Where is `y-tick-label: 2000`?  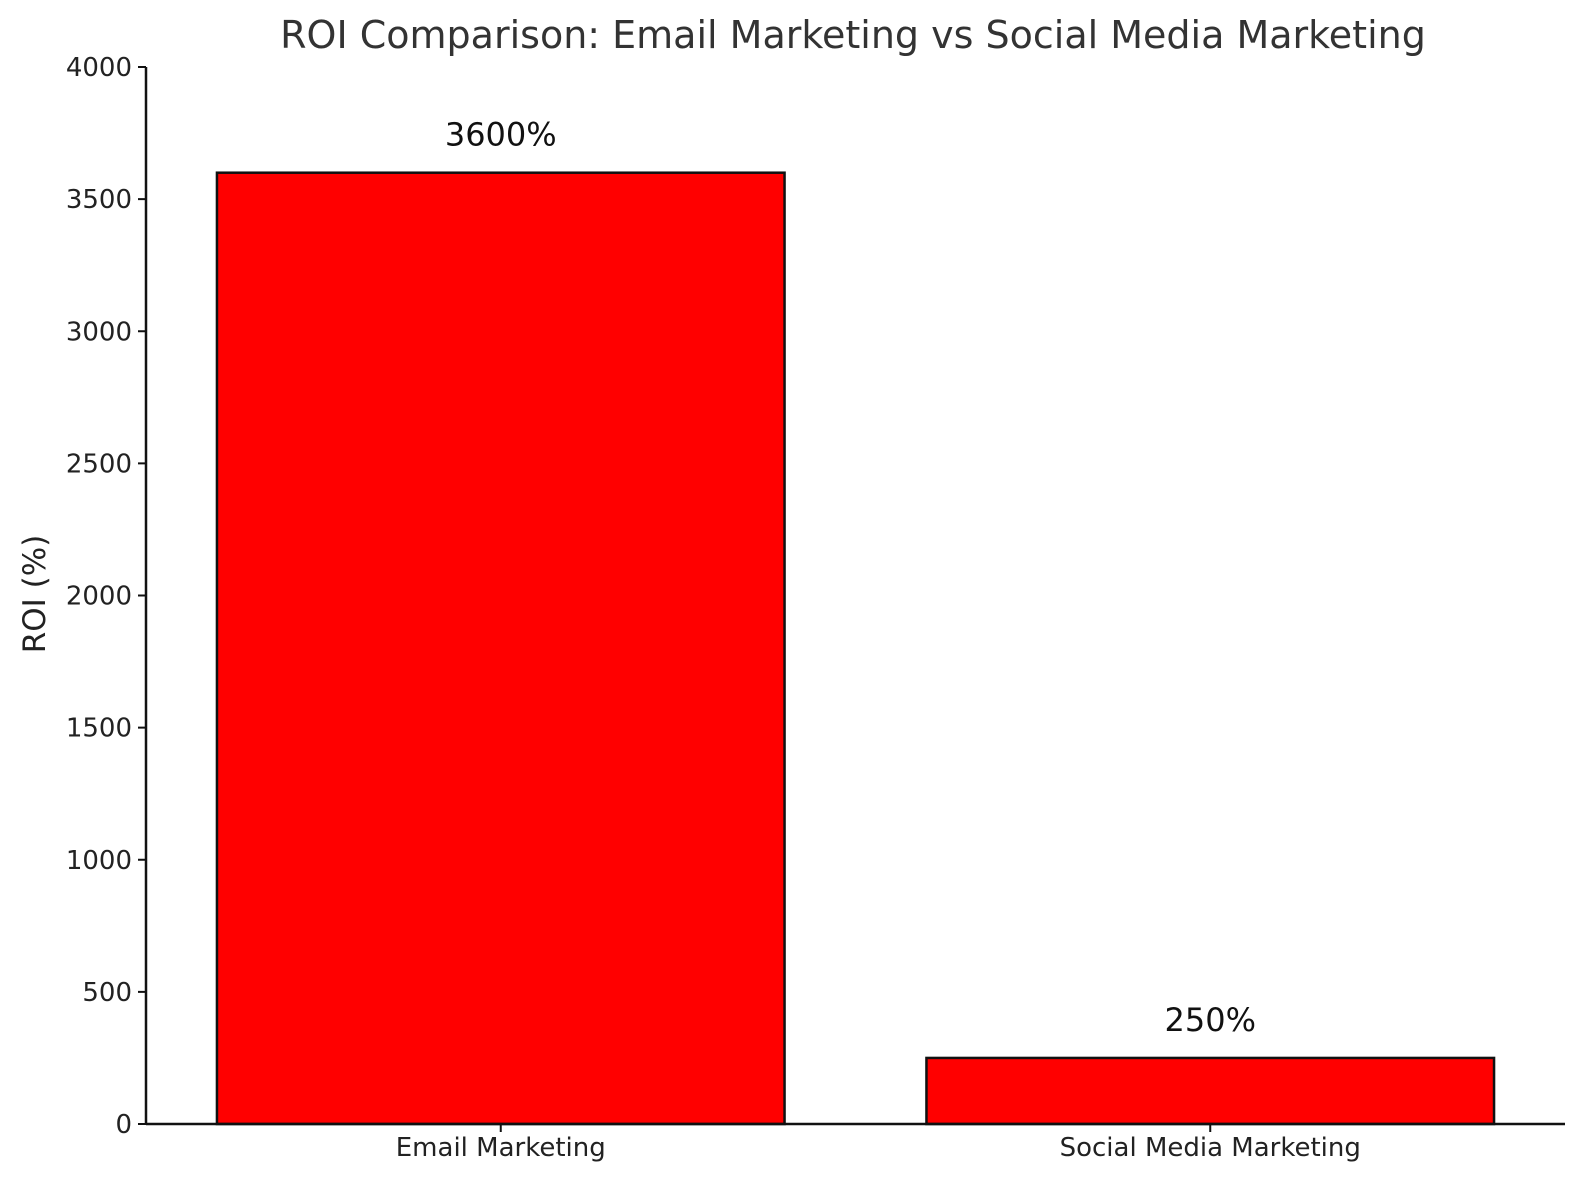 y-tick-label: 2000 is located at coordinates (99, 597).